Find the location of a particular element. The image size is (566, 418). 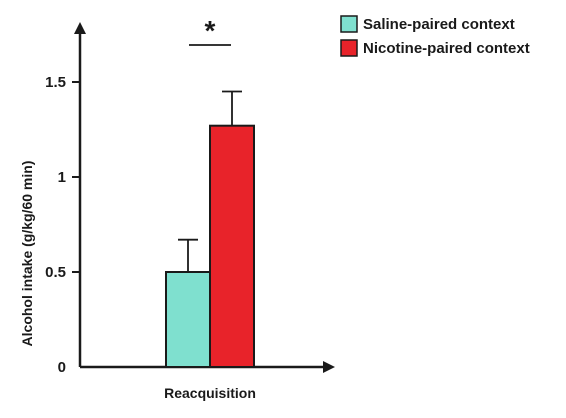

x-category-label: Reacquisition is located at coordinates (210, 393).